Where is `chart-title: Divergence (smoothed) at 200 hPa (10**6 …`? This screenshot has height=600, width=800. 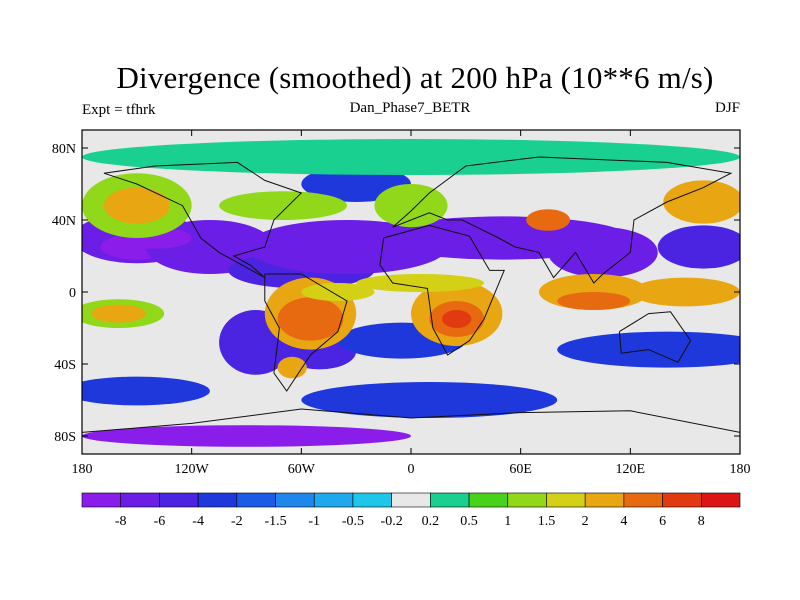
chart-title: Divergence (smoothed) at 200 hPa (10**6 … is located at coordinates (415, 77).